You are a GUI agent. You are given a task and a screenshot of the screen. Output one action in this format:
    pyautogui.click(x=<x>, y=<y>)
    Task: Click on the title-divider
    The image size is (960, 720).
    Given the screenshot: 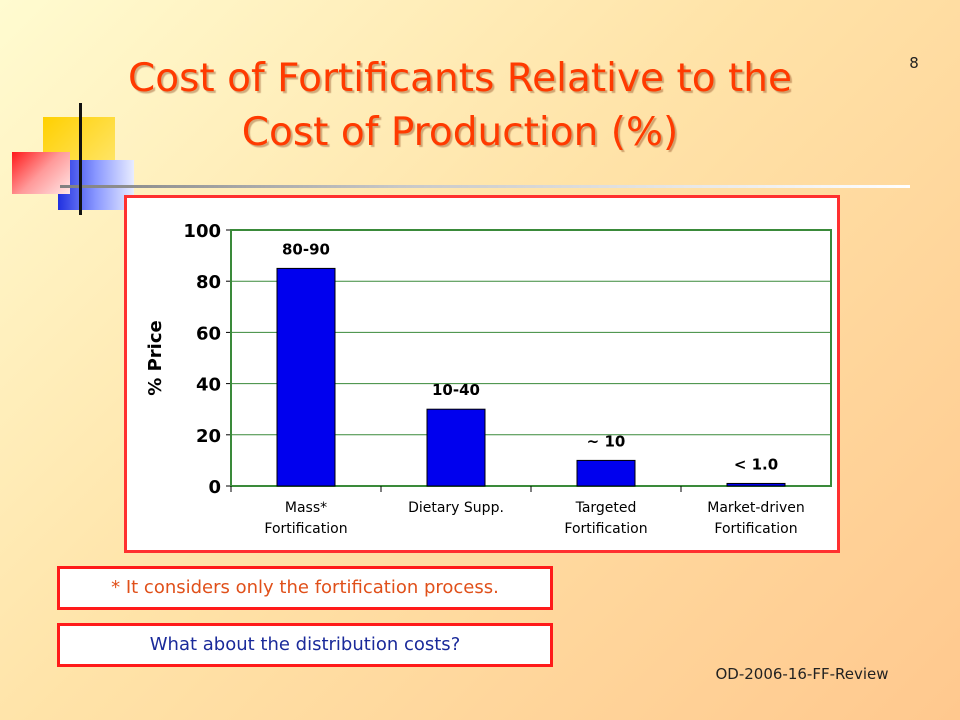 What is the action you would take?
    pyautogui.click(x=485, y=186)
    